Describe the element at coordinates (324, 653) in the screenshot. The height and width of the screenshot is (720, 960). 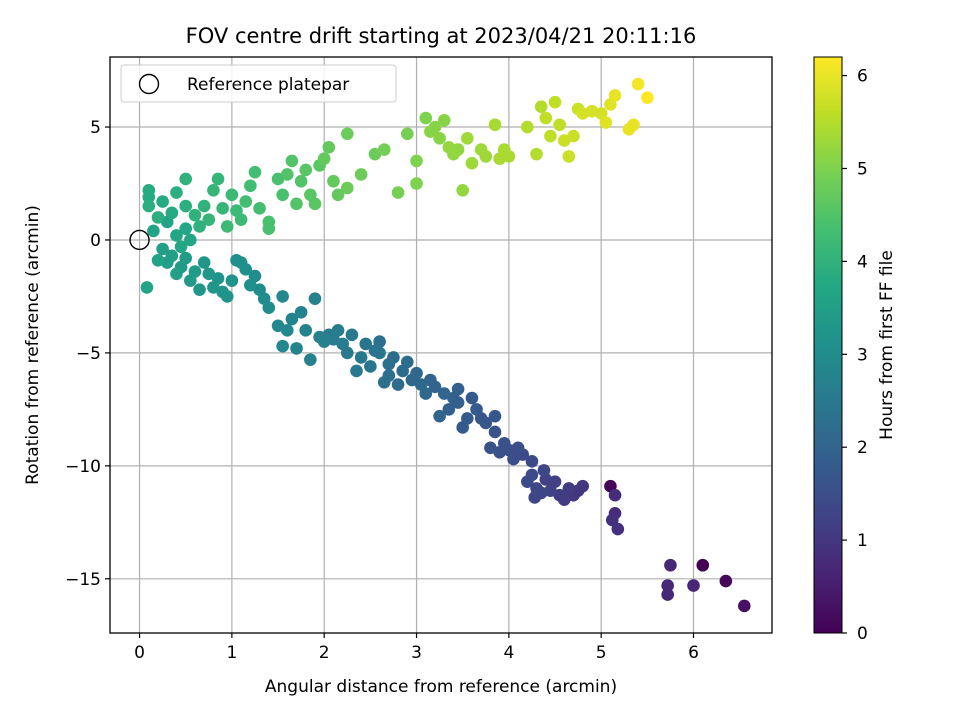
I see `x-tick-label: 2` at that location.